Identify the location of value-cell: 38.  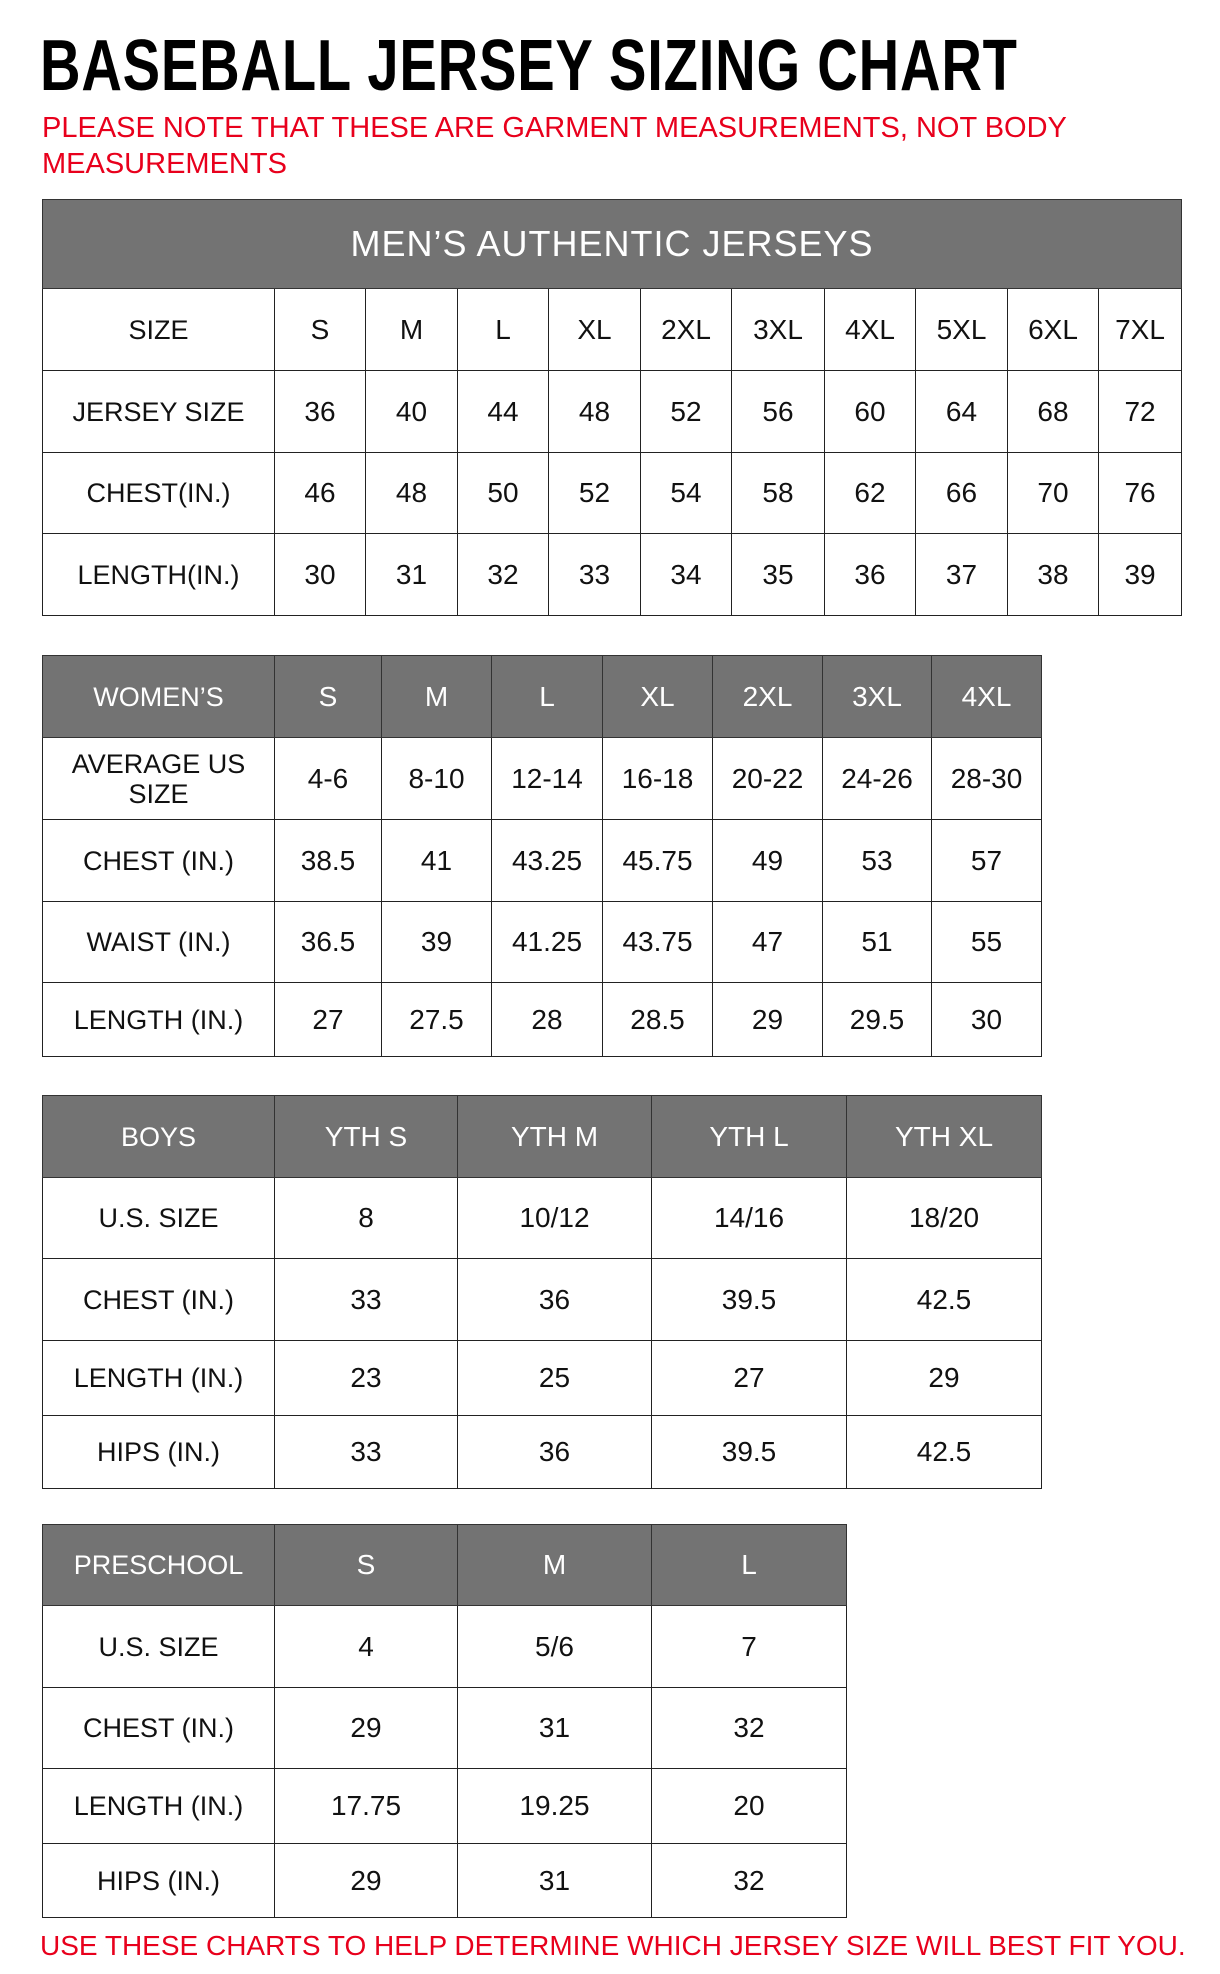
(1053, 574).